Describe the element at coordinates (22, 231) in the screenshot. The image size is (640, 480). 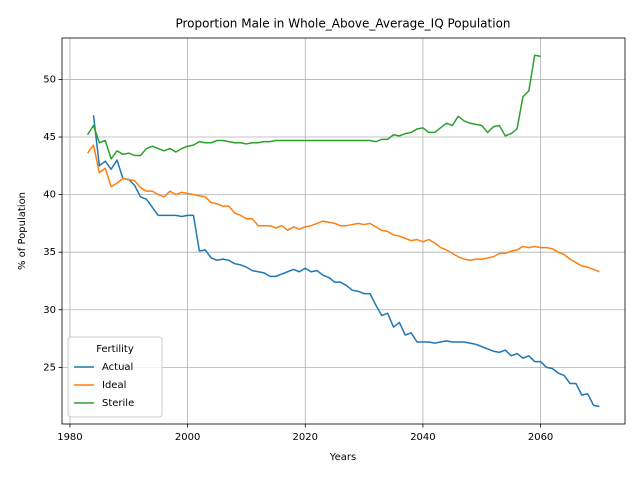
I see `y-axis-label: % of Population` at that location.